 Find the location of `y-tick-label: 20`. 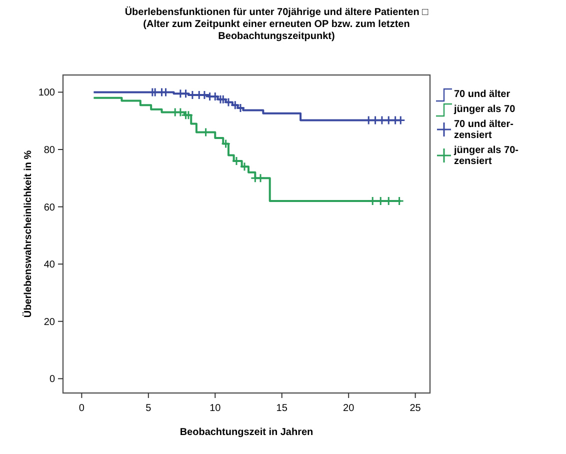

y-tick-label: 20 is located at coordinates (50, 322).